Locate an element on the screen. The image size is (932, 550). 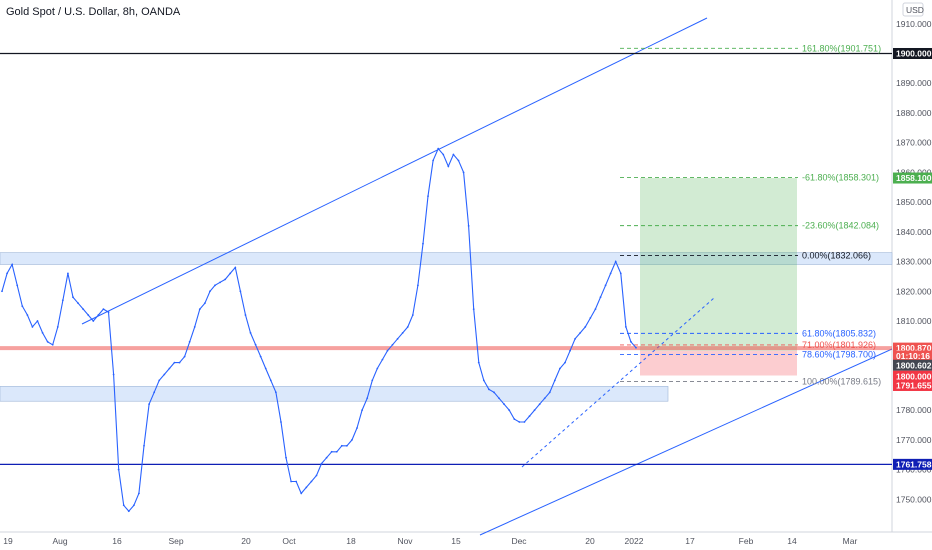
resistance-zone is located at coordinates (446, 258).